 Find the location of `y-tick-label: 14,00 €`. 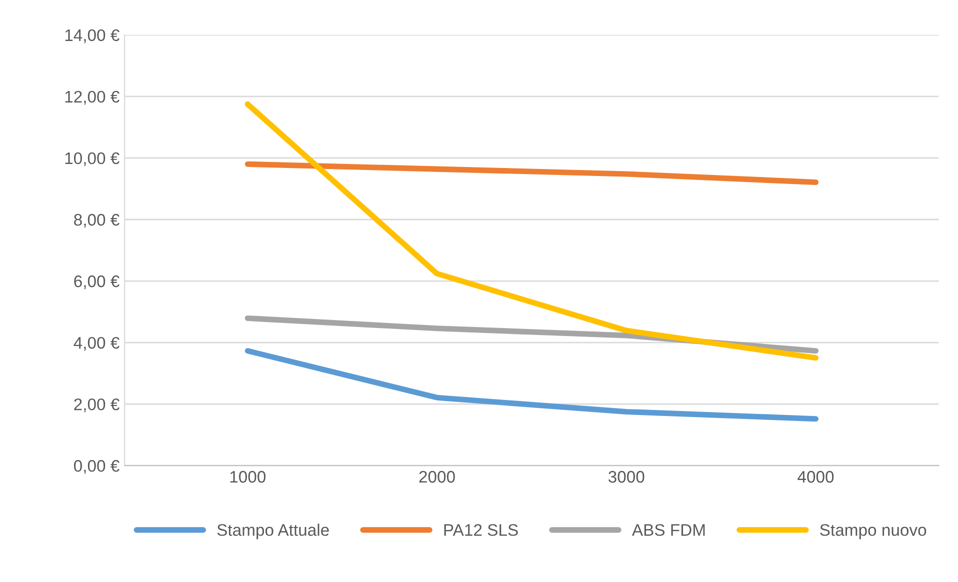

y-tick-label: 14,00 € is located at coordinates (92, 36).